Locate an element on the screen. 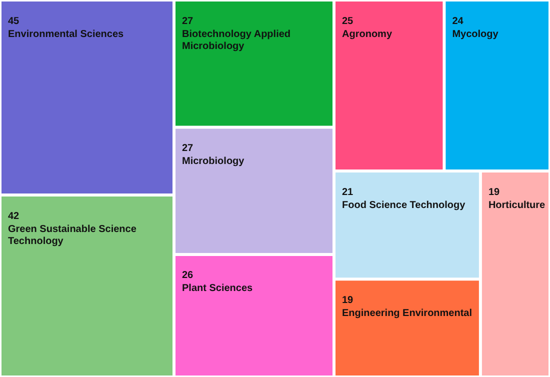 The height and width of the screenshot is (377, 550). category-label: Green Sustainable Science Technology is located at coordinates (72, 235).